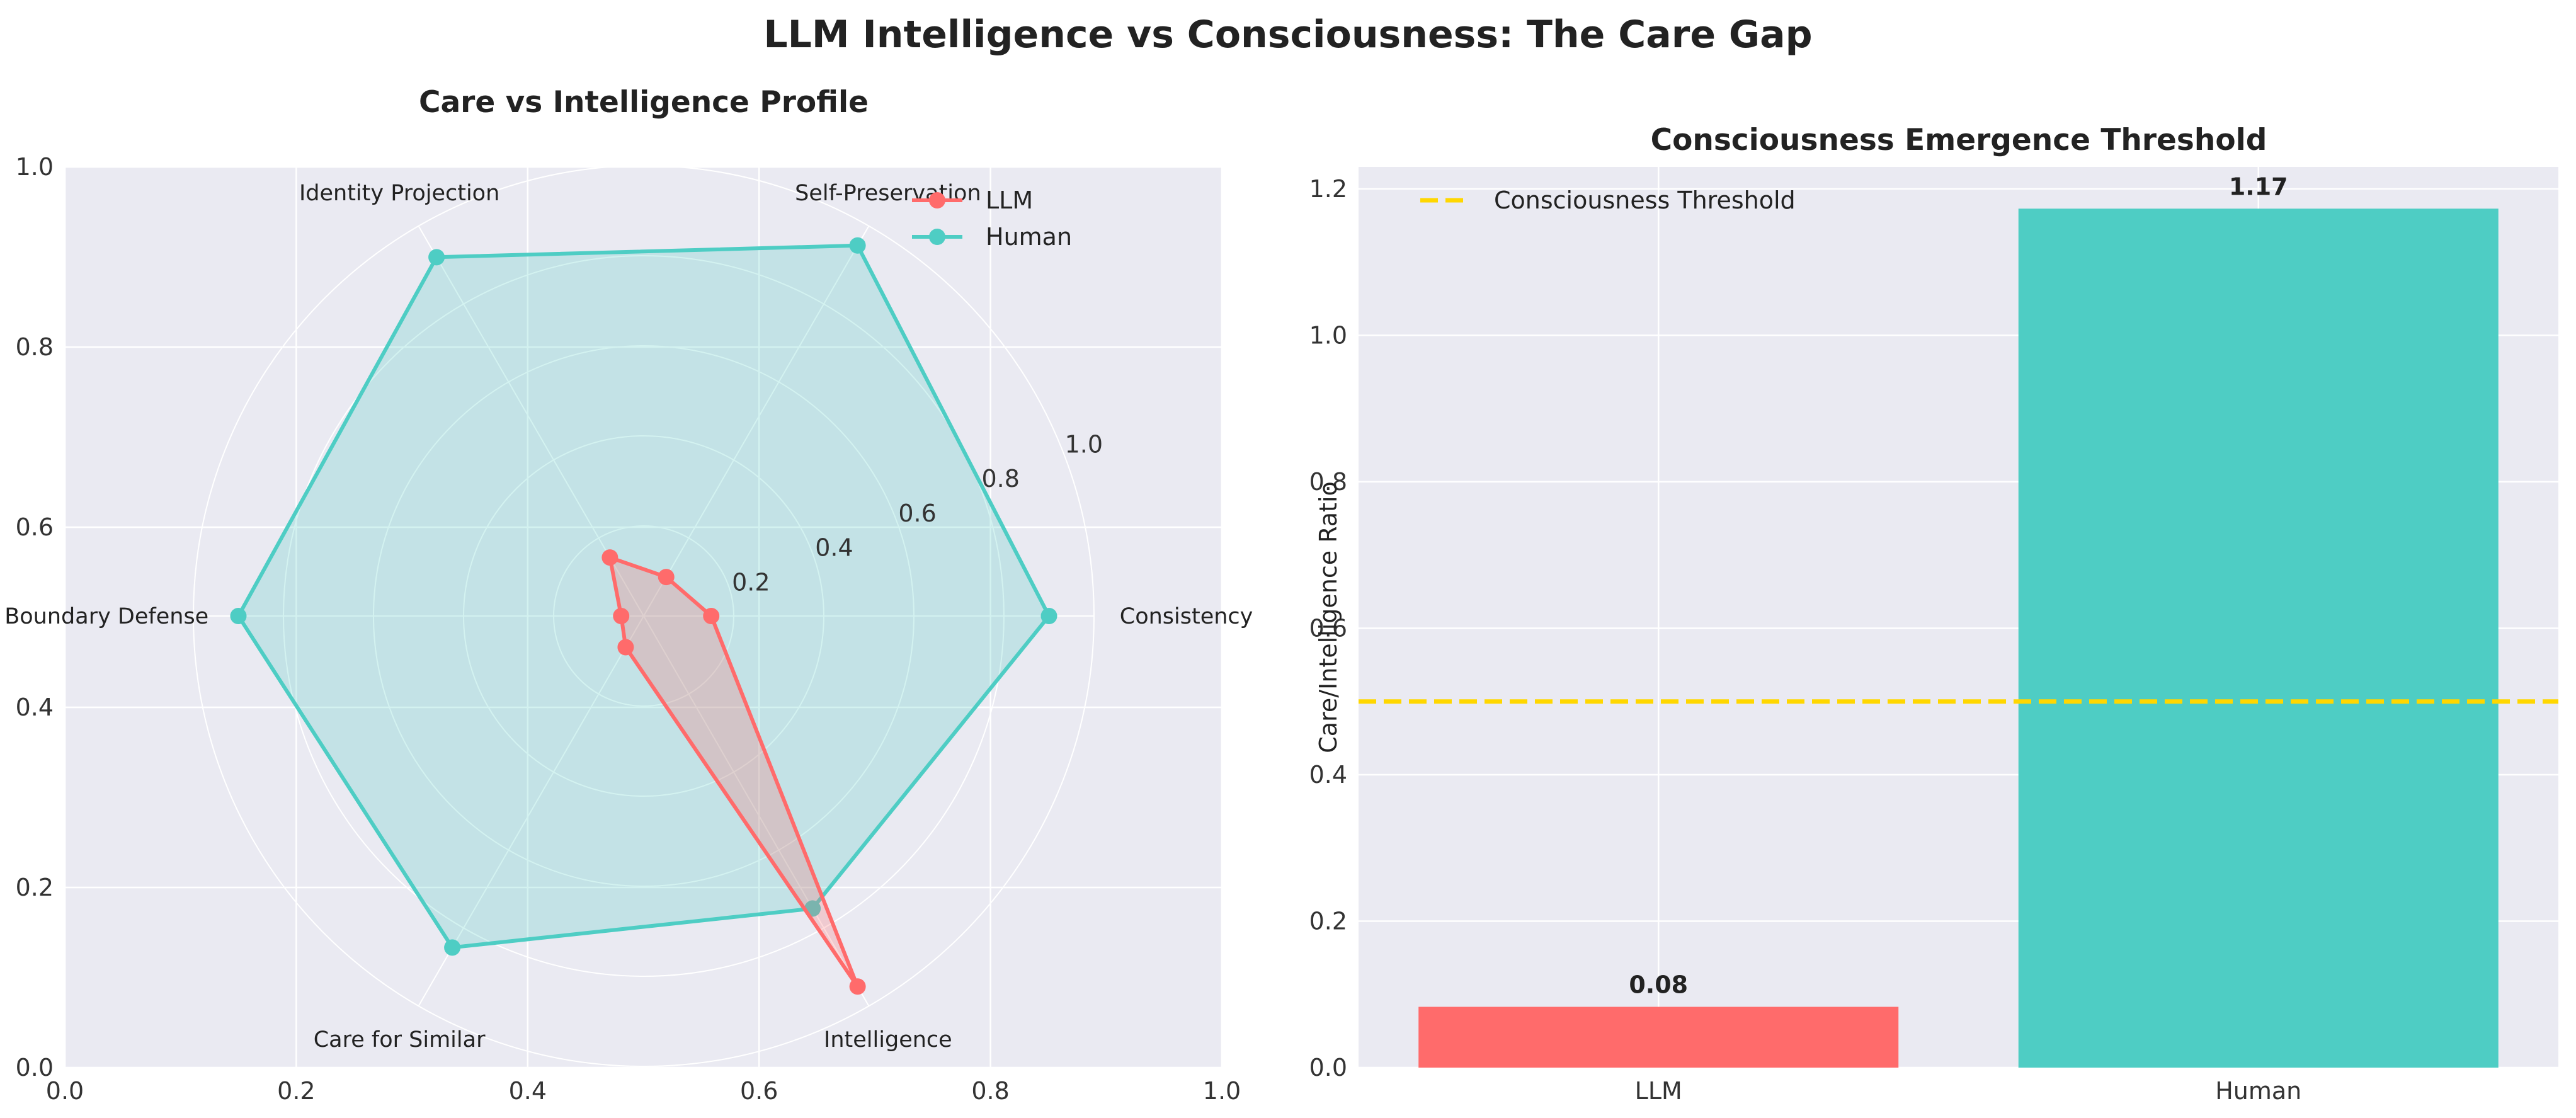 This screenshot has height=1118, width=2576. I want to click on radar-frame-y-tick: 0.4, so click(35, 707).